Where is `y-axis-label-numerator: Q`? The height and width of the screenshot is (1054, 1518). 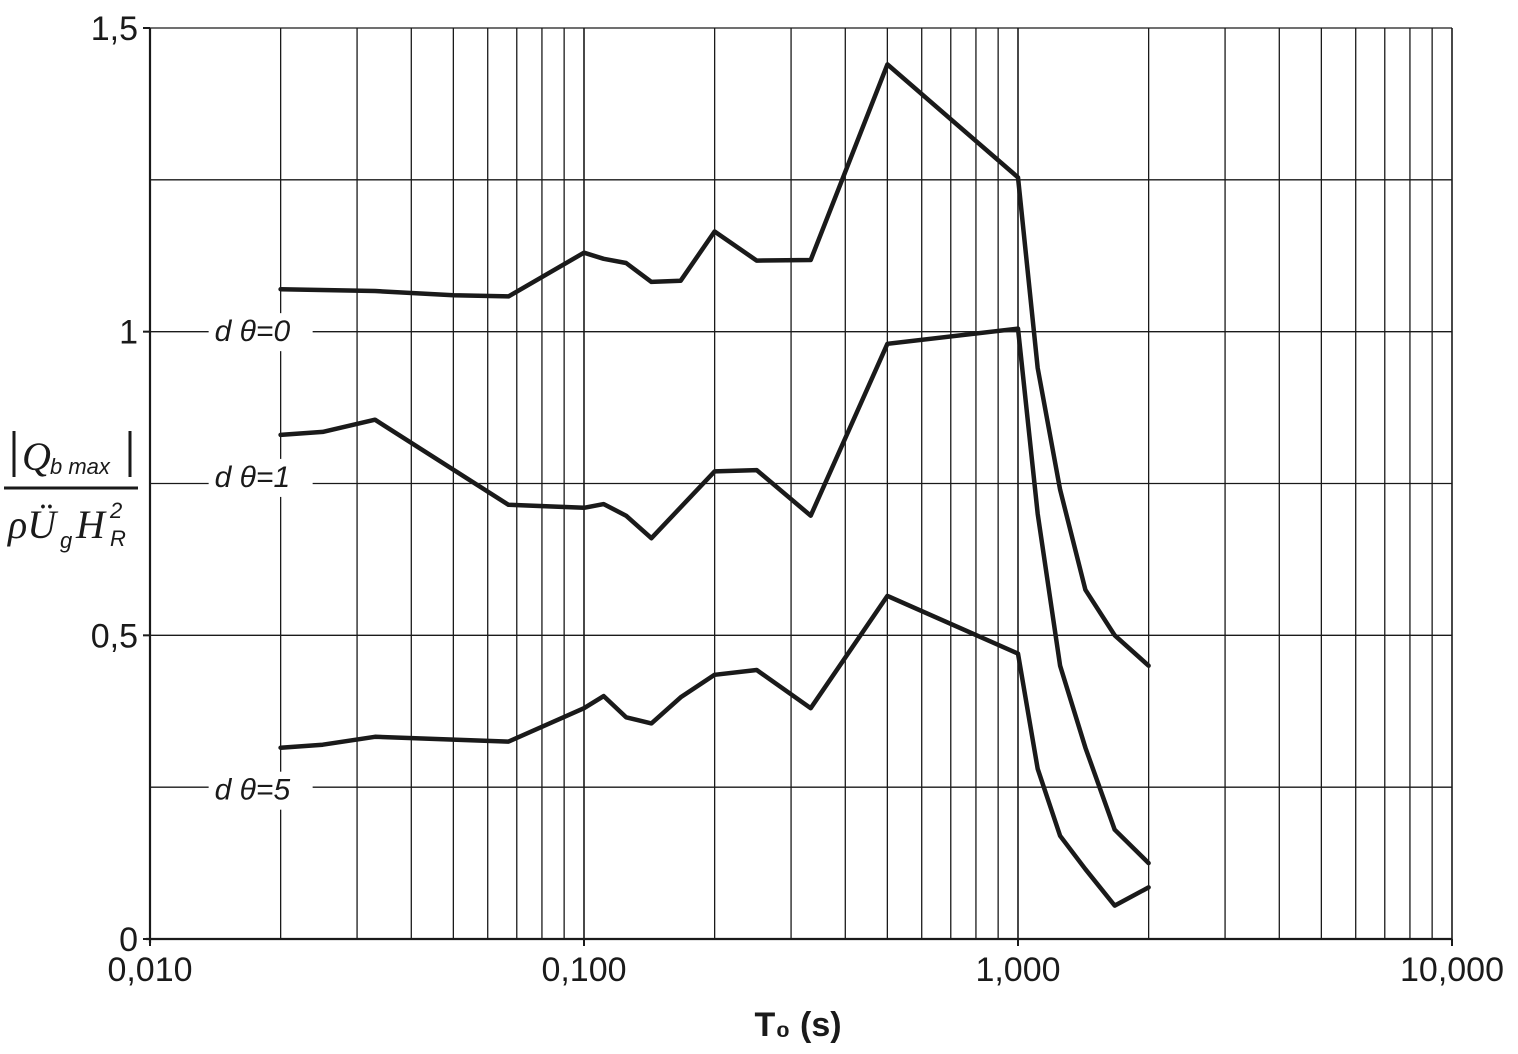 y-axis-label-numerator: Q is located at coordinates (36, 456).